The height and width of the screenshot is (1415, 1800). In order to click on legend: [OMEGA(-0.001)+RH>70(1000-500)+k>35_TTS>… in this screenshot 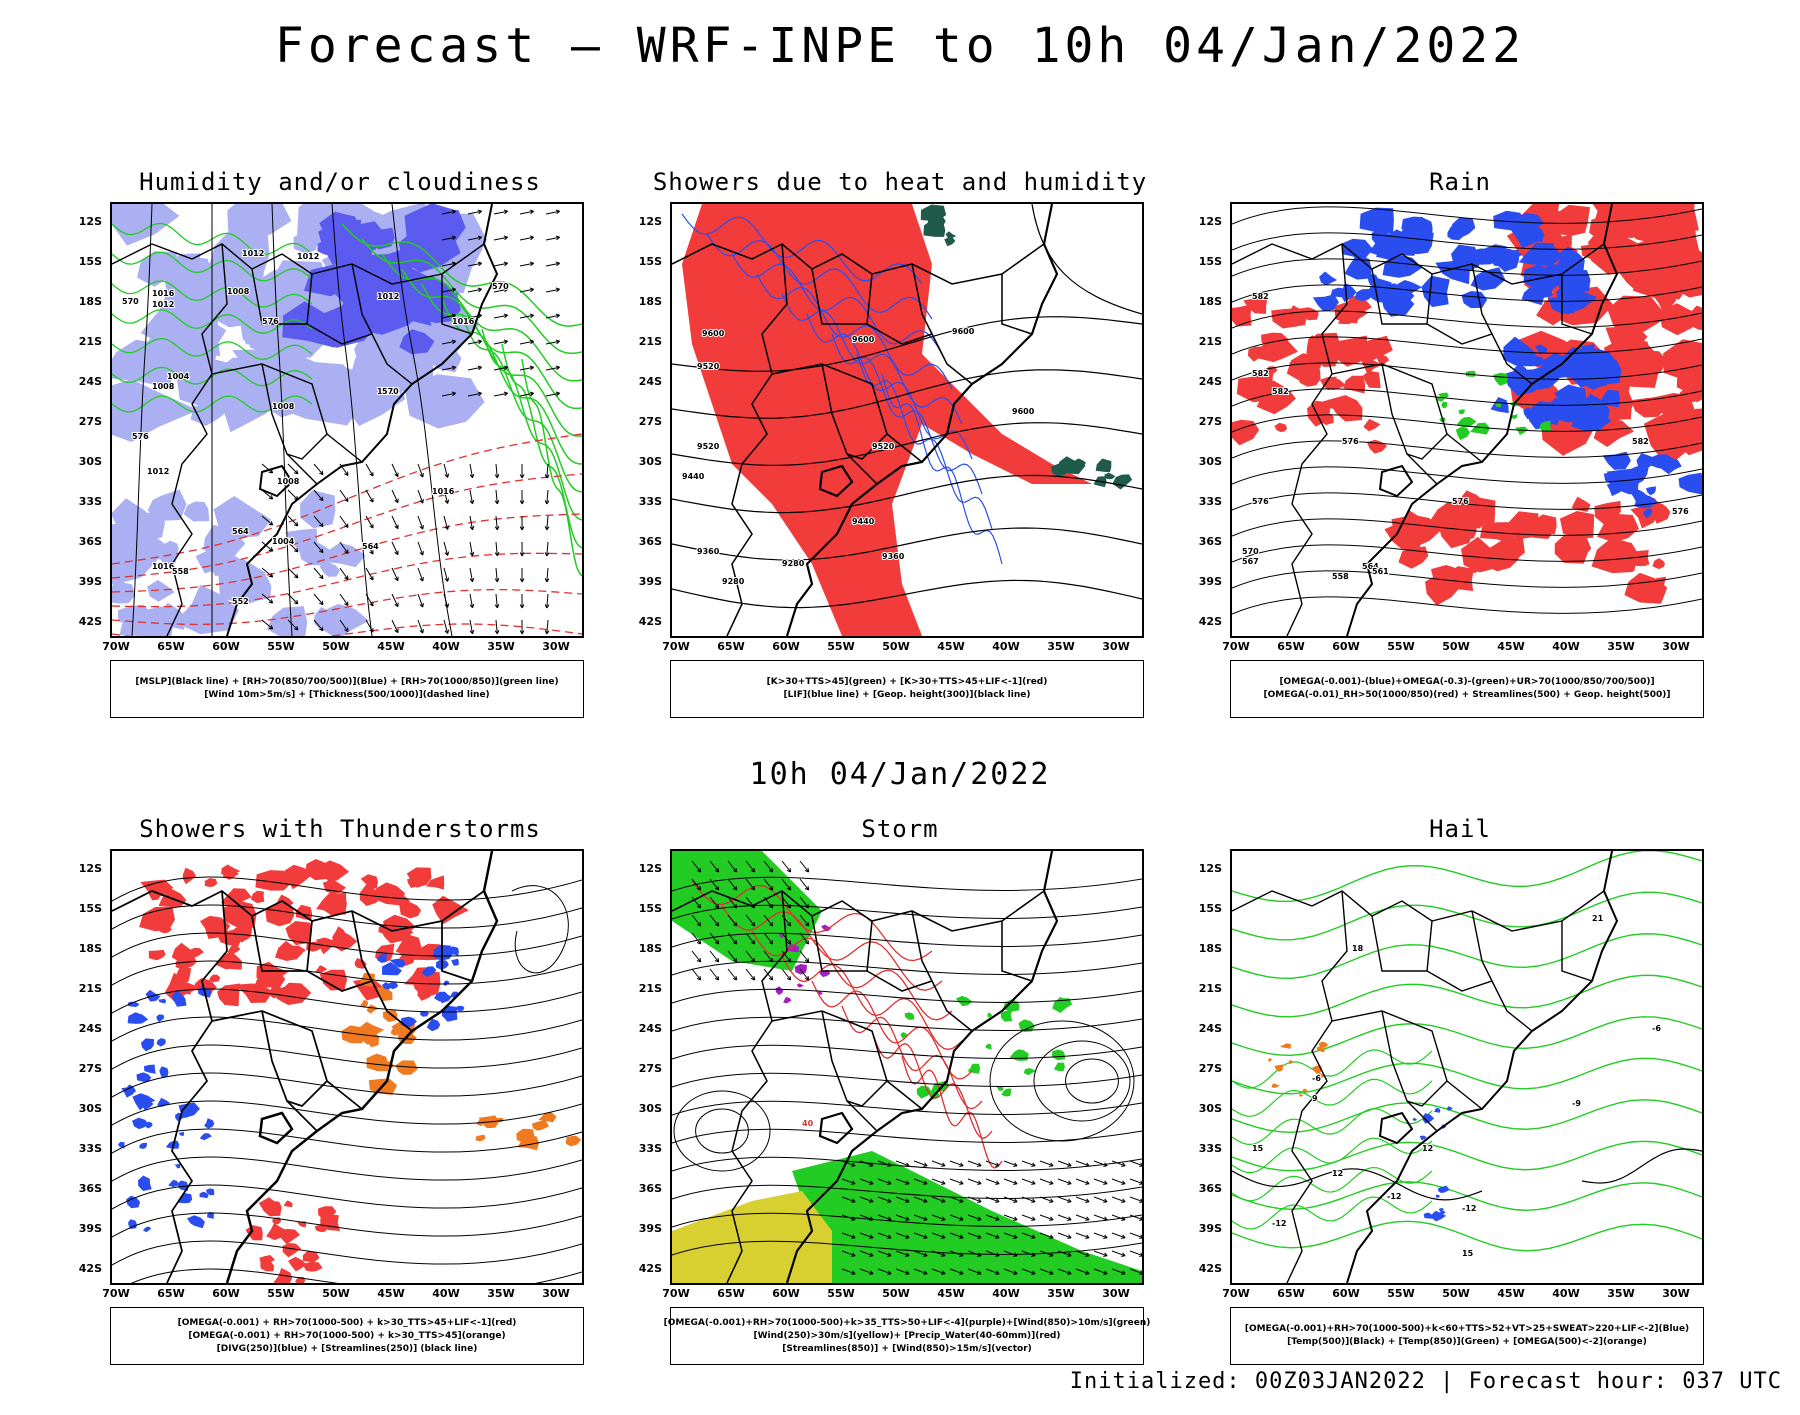, I will do `click(907, 1336)`.